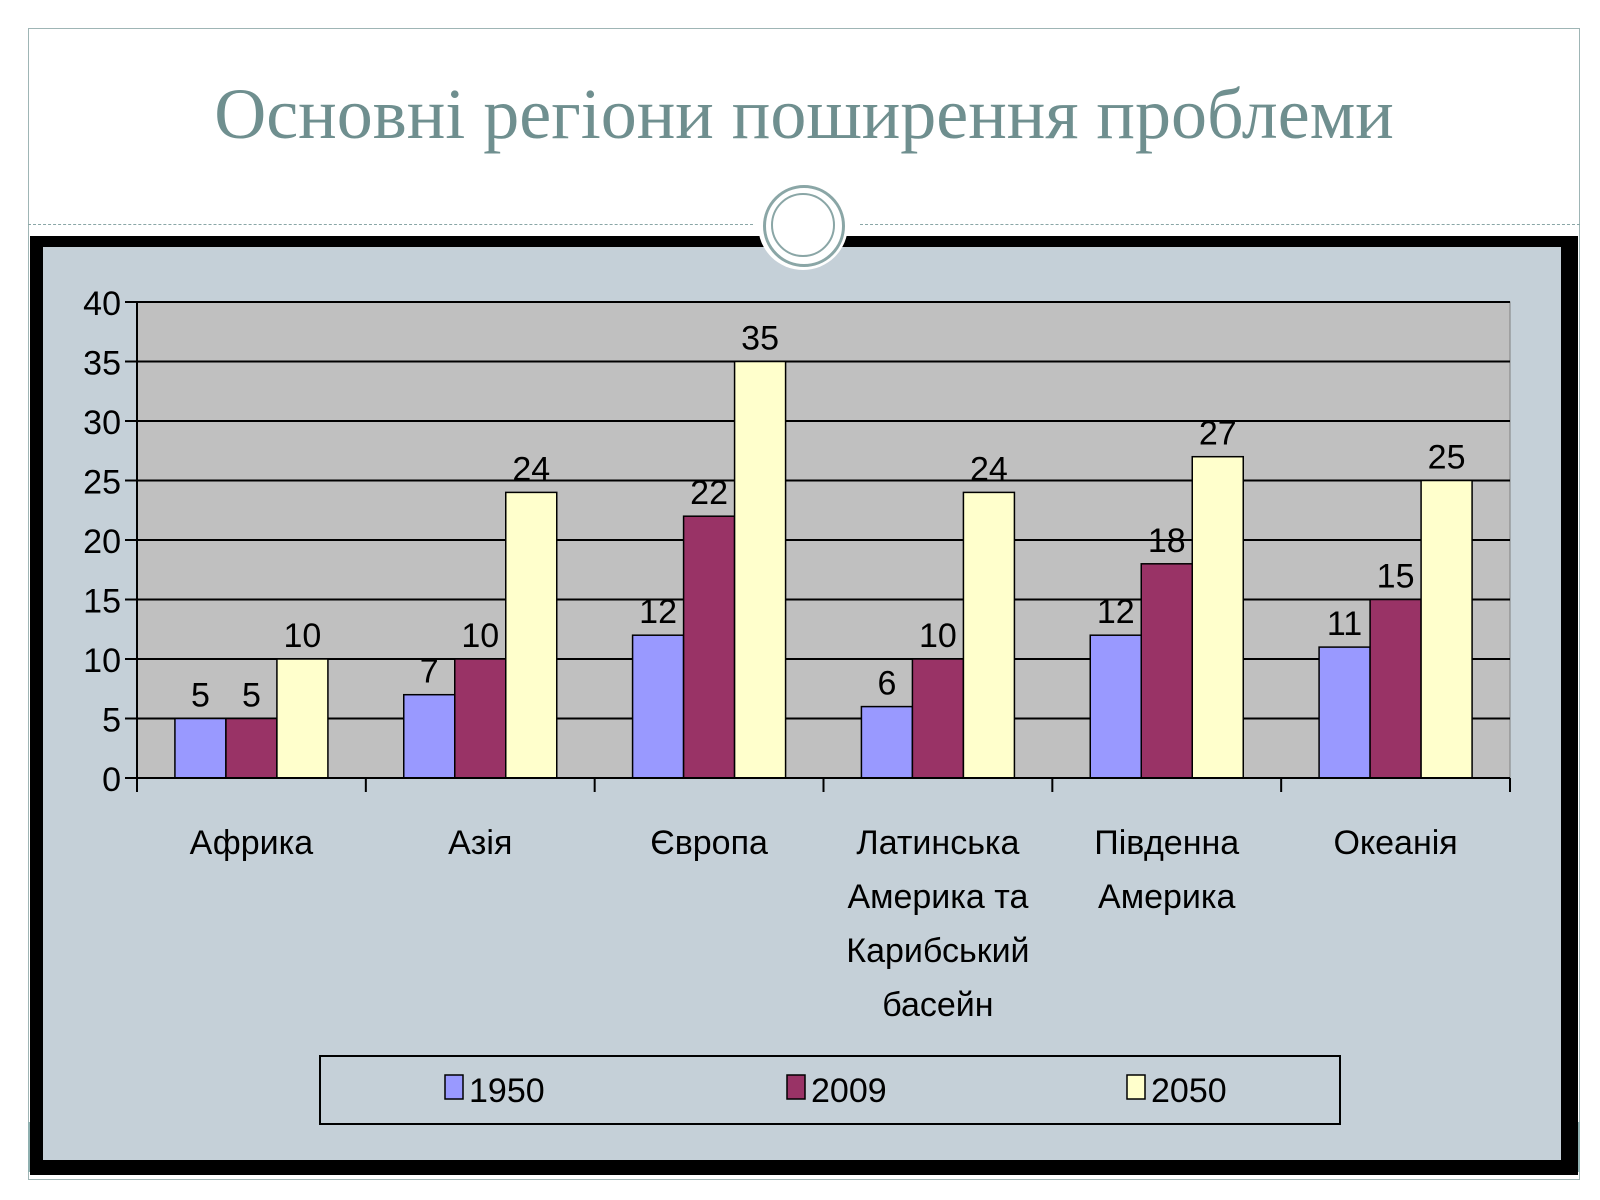 The width and height of the screenshot is (1600, 1200). Describe the element at coordinates (102, 661) in the screenshot. I see `y-tick-label: 10` at that location.